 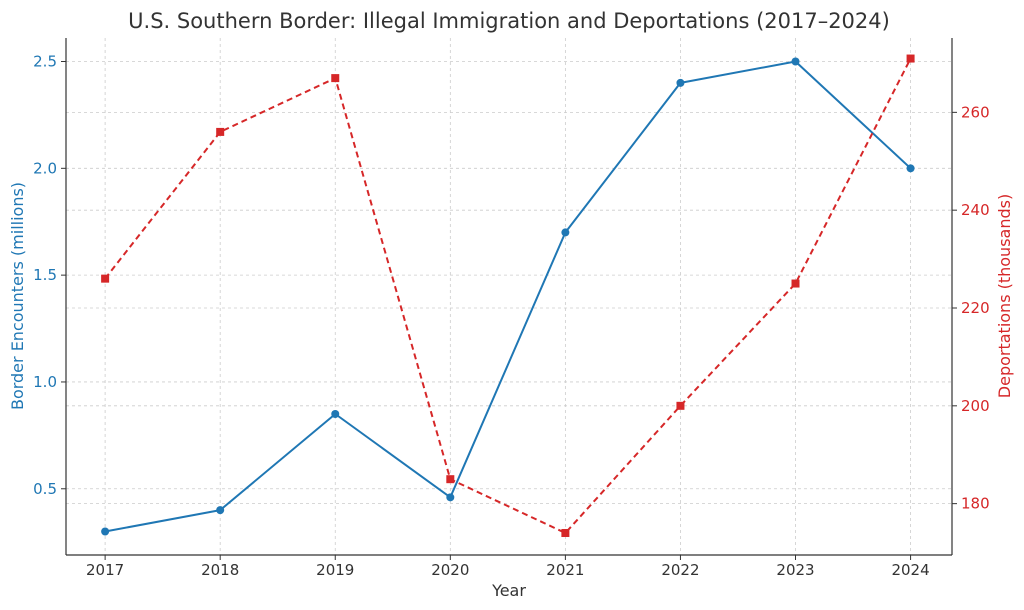 I want to click on x-tick-label: 2024, so click(x=910, y=570).